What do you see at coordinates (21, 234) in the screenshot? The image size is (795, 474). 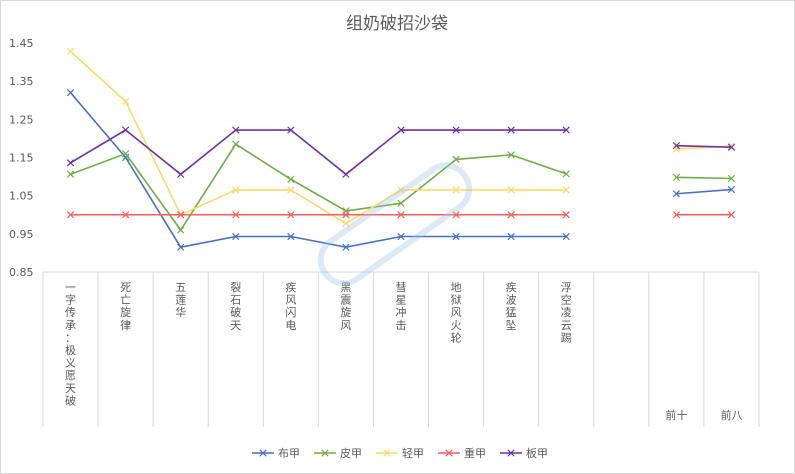 I see `y-tick-label: 0.95` at bounding box center [21, 234].